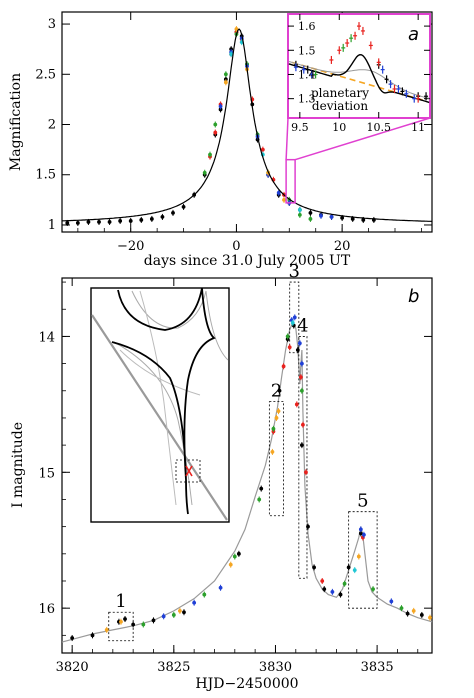 The height and width of the screenshot is (698, 474). I want to click on inset-x-tick-label: 9.5, so click(300, 127).